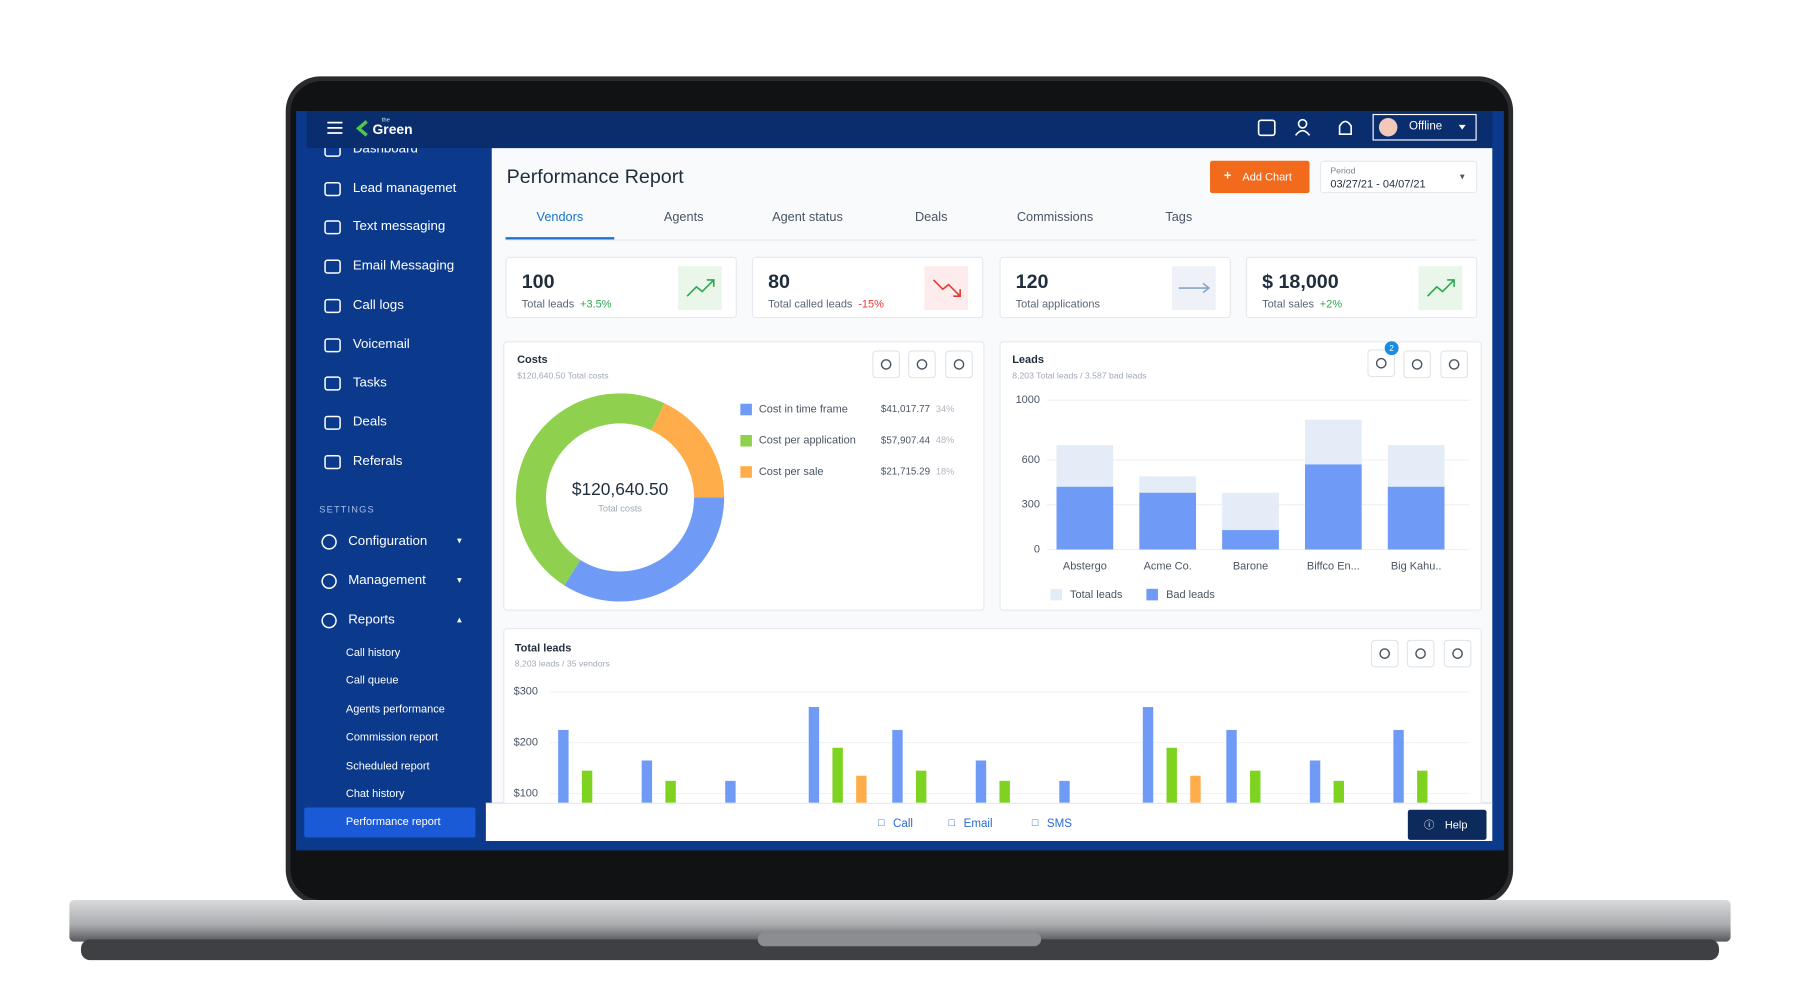 Image resolution: width=1800 pixels, height=1008 pixels. I want to click on active-highlight, so click(390, 822).